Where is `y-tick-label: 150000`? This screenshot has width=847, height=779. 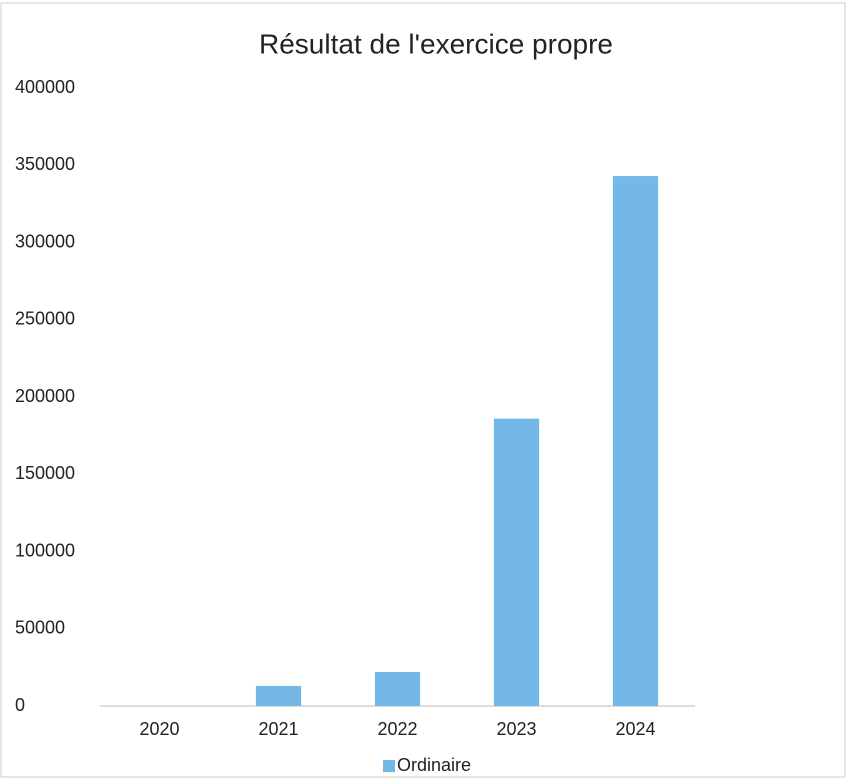
y-tick-label: 150000 is located at coordinates (45, 473).